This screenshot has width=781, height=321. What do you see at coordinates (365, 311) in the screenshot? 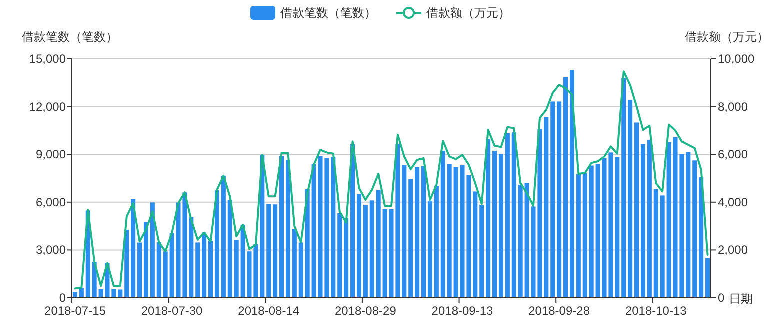
I see `x-tick-label: 2018-08-29` at bounding box center [365, 311].